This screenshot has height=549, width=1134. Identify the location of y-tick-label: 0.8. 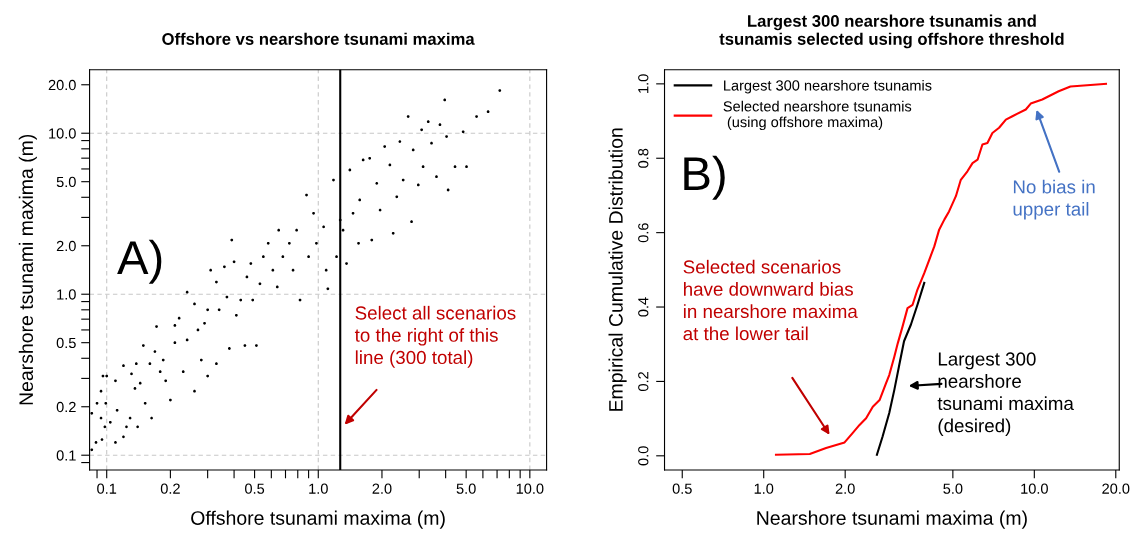
(643, 158).